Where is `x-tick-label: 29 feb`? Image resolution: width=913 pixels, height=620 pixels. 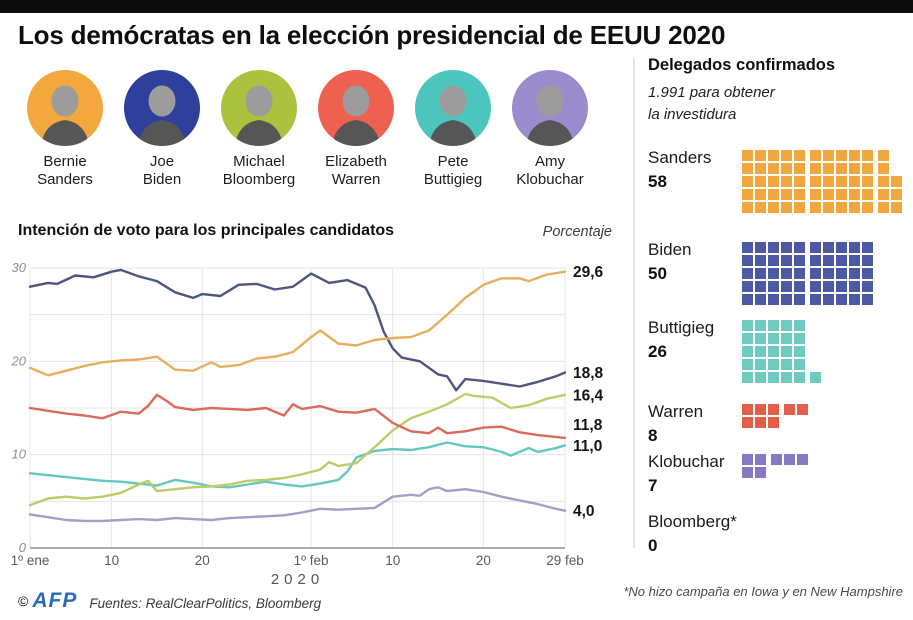 x-tick-label: 29 feb is located at coordinates (565, 560).